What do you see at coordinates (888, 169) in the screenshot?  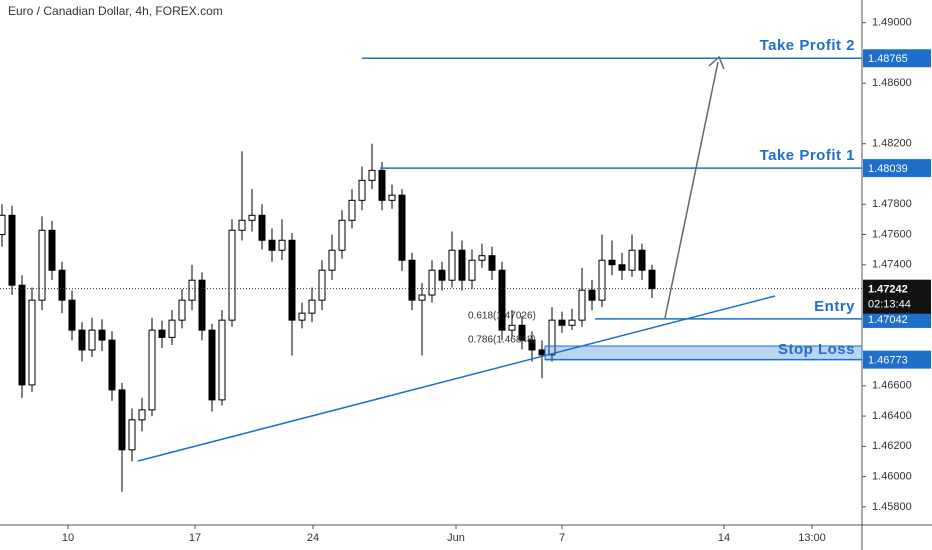 I see `price-box-label: 1.48039` at bounding box center [888, 169].